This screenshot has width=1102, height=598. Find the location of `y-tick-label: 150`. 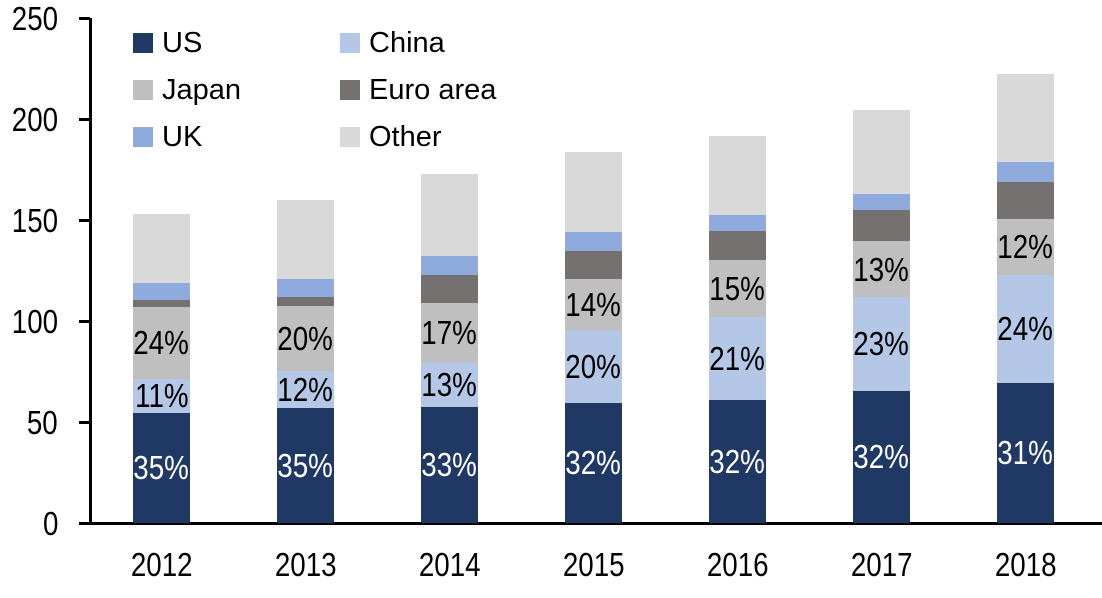

y-tick-label: 150 is located at coordinates (29, 220).